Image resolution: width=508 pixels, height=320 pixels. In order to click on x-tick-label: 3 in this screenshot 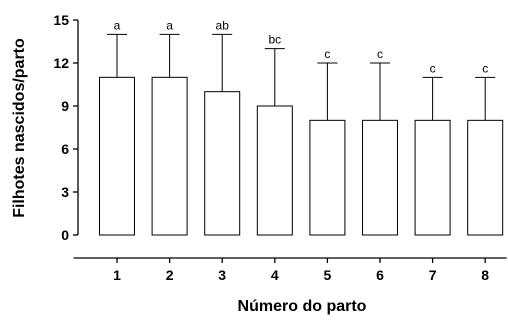, I will do `click(222, 275)`.